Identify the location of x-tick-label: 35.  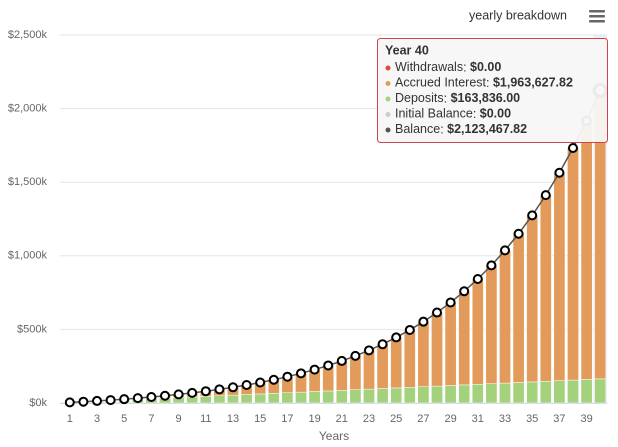
(532, 419).